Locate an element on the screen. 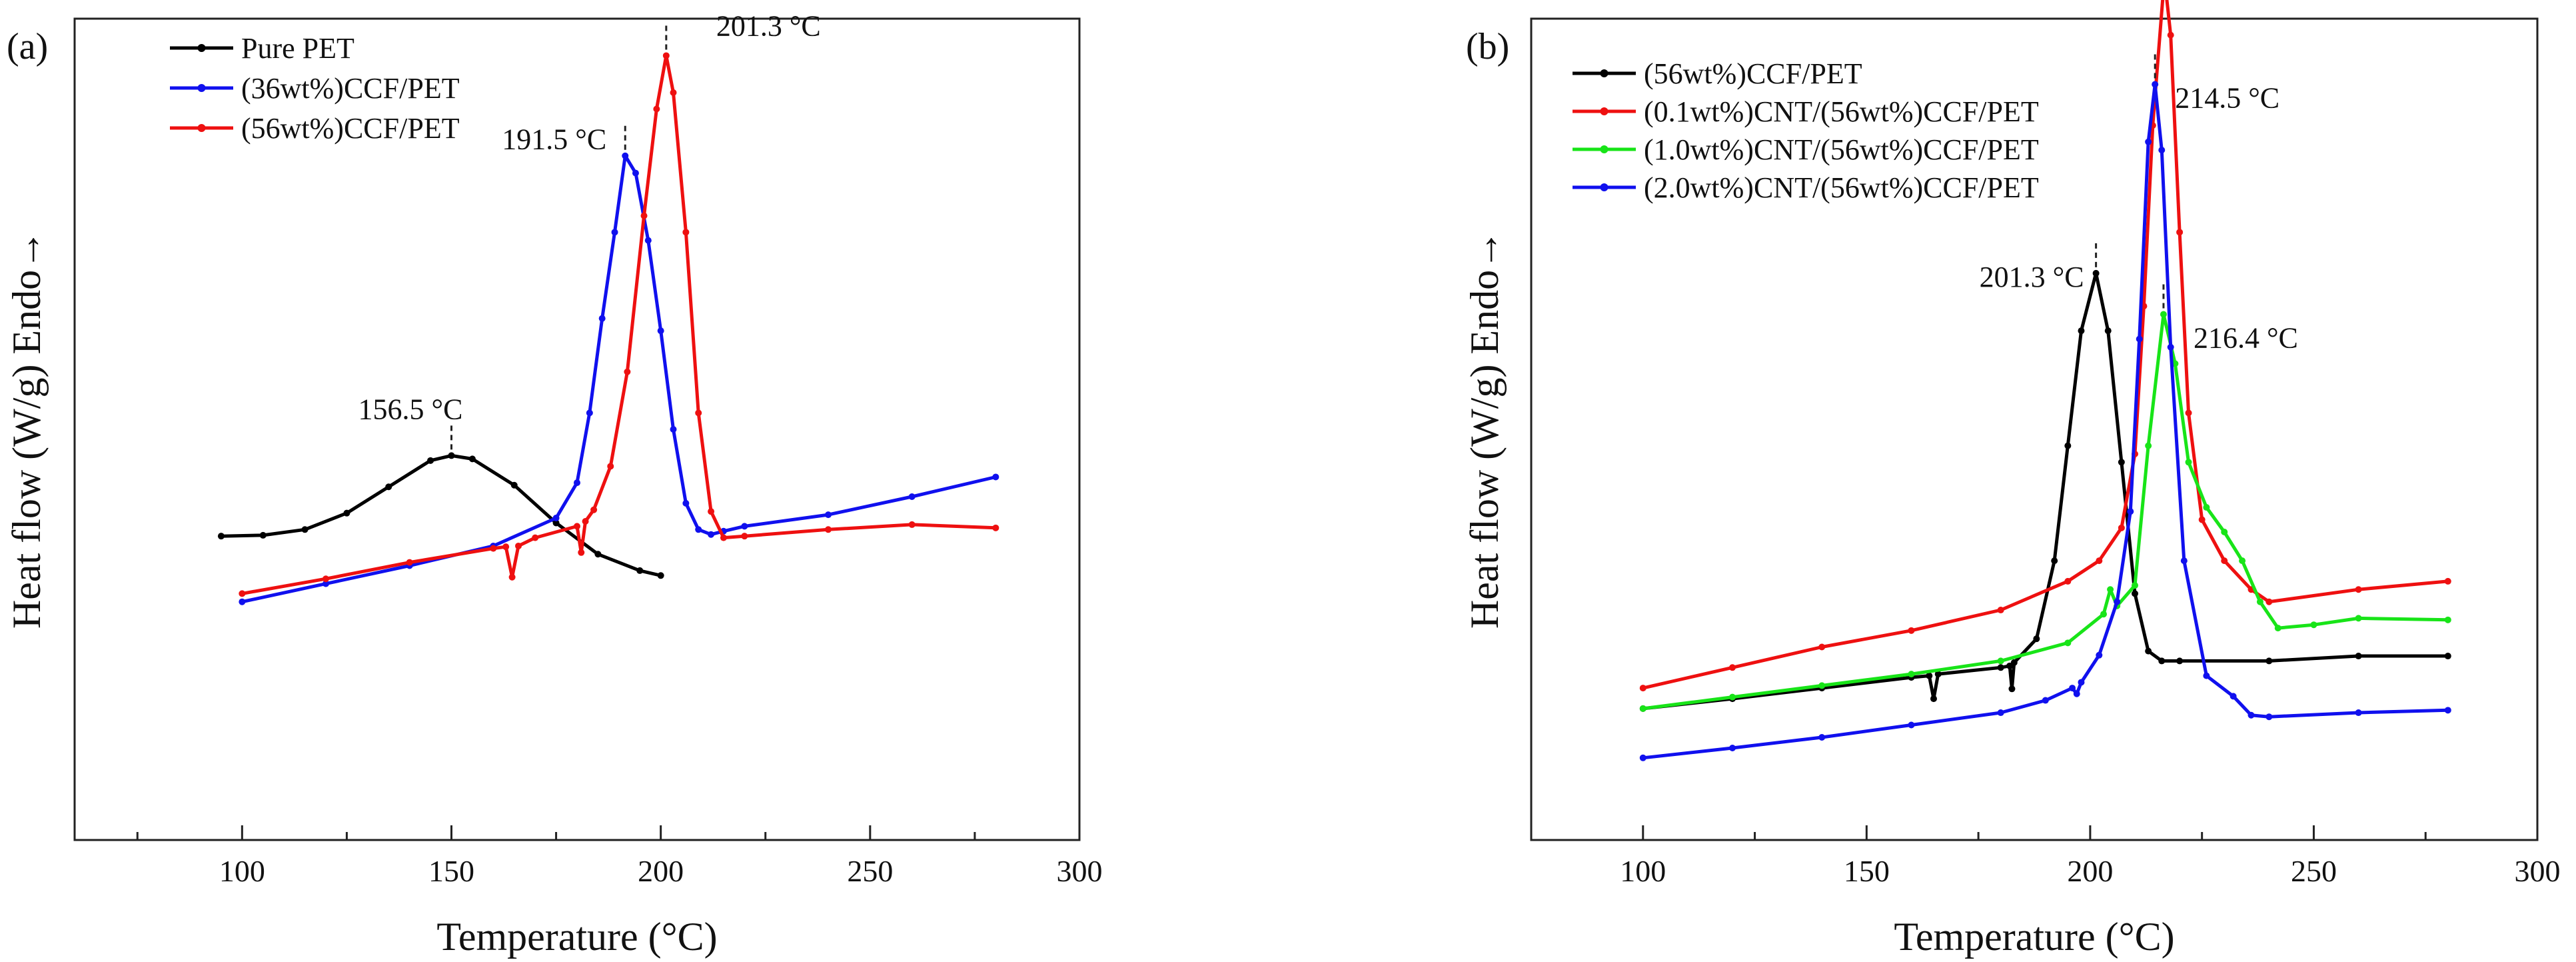  legend-label: (1.0wt%)CNT/(56wt%)CCF/PET is located at coordinates (1842, 149).